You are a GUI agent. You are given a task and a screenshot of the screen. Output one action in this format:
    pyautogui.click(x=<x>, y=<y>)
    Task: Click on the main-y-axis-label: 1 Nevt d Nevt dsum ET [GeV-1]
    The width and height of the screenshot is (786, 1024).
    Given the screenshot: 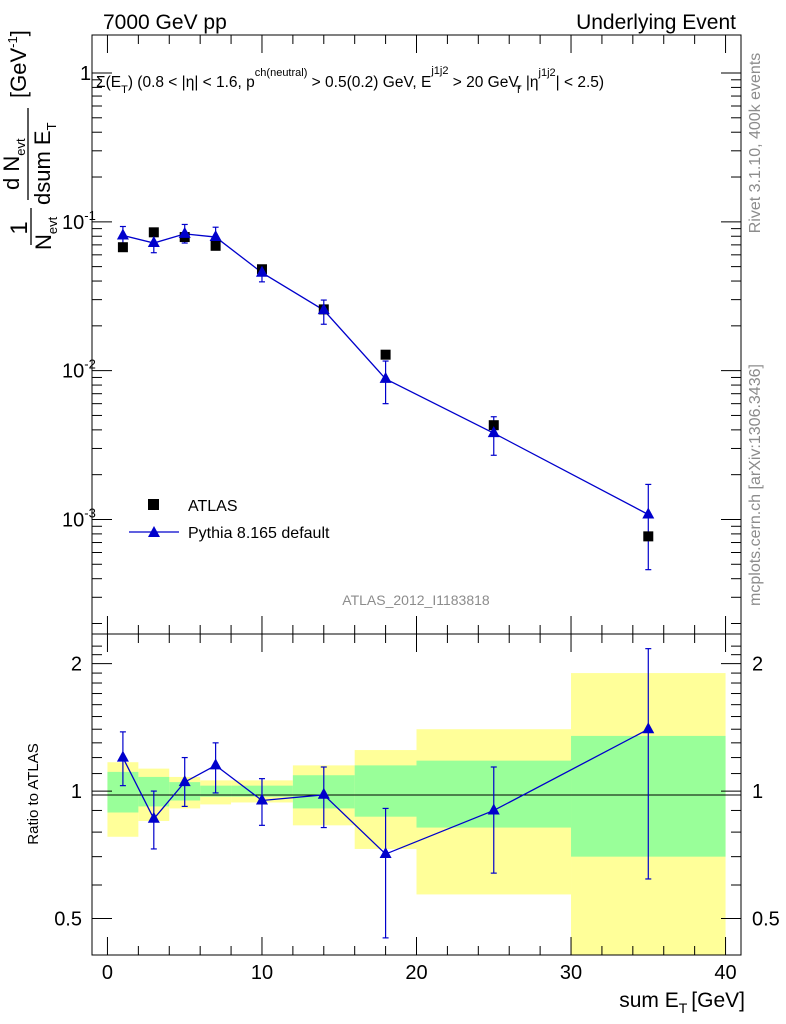 What is the action you would take?
    pyautogui.click(x=30, y=140)
    